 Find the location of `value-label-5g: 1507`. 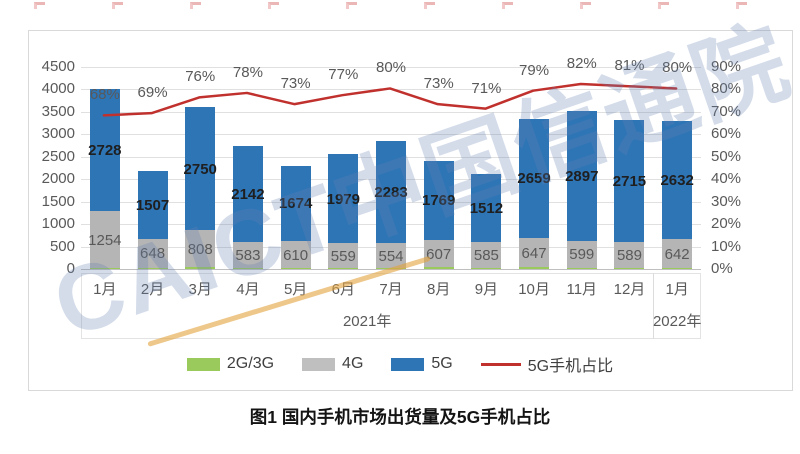

value-label-5g: 1507 is located at coordinates (152, 205).